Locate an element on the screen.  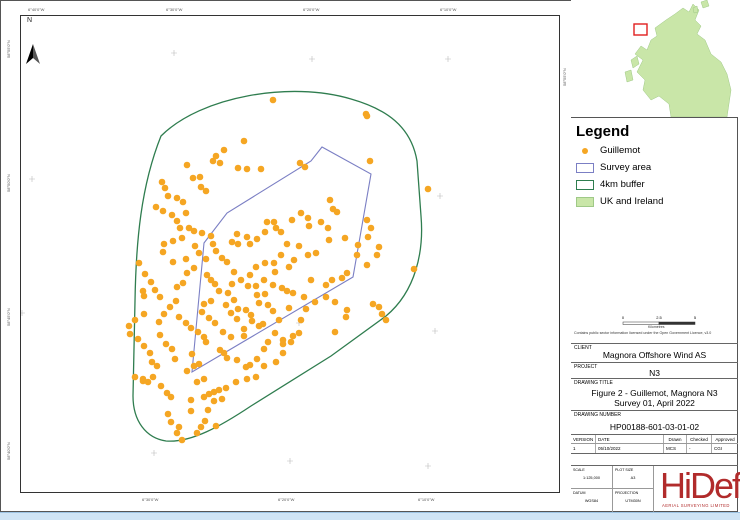
survey-area-outline is located at coordinates (281, 260).